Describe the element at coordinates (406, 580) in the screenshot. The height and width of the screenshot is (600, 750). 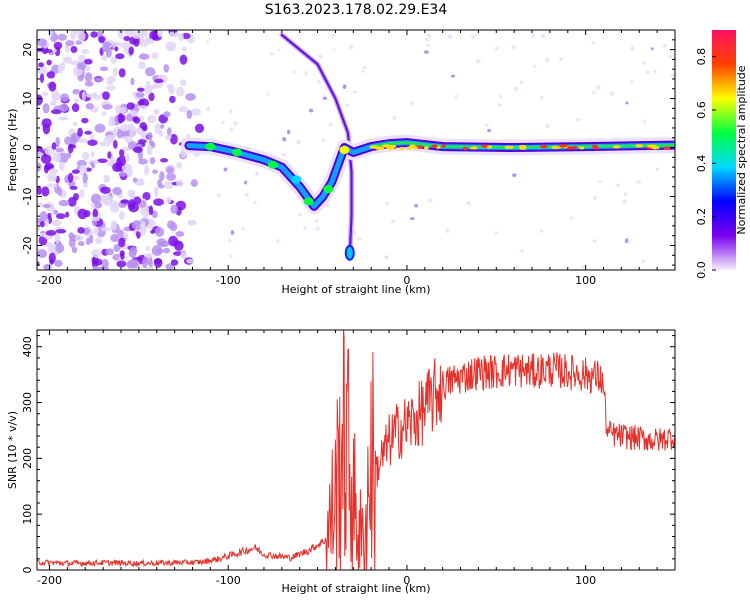
I see `snr-xtick-label: 0` at that location.